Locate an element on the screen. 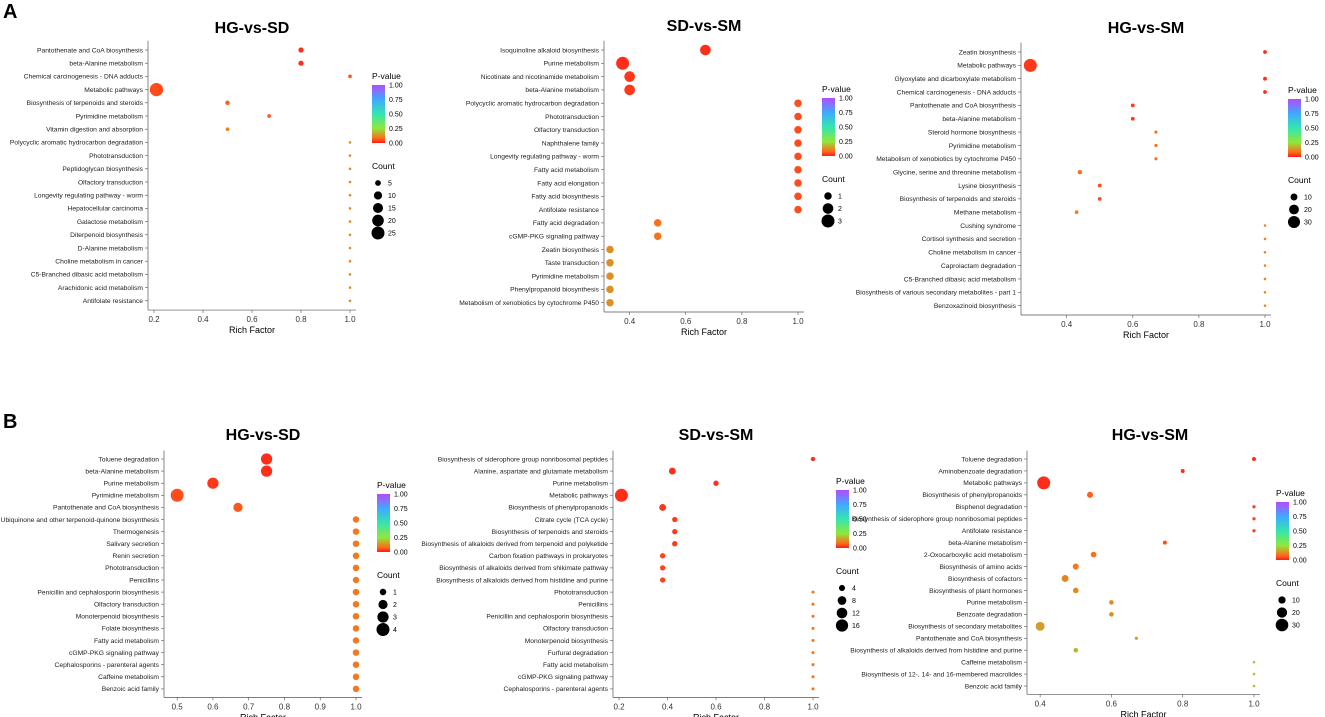  pathway-label: Isoquinoline alkaloid biosynthesis is located at coordinates (550, 50).